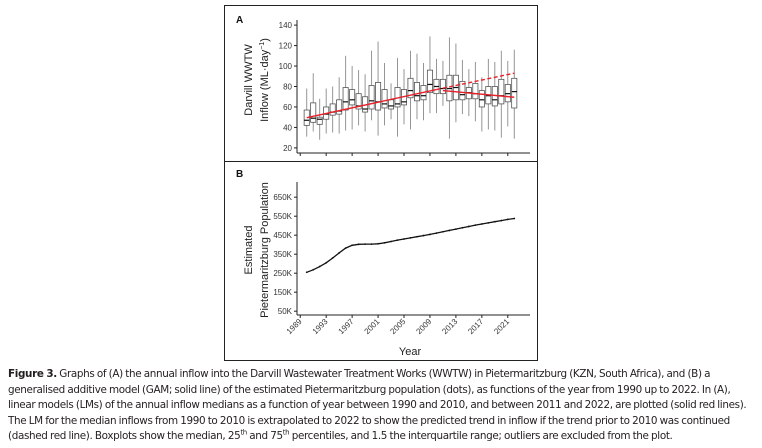  Describe the element at coordinates (249, 250) in the screenshot. I see `panel-b-ylabel-line1: Estimated` at that location.